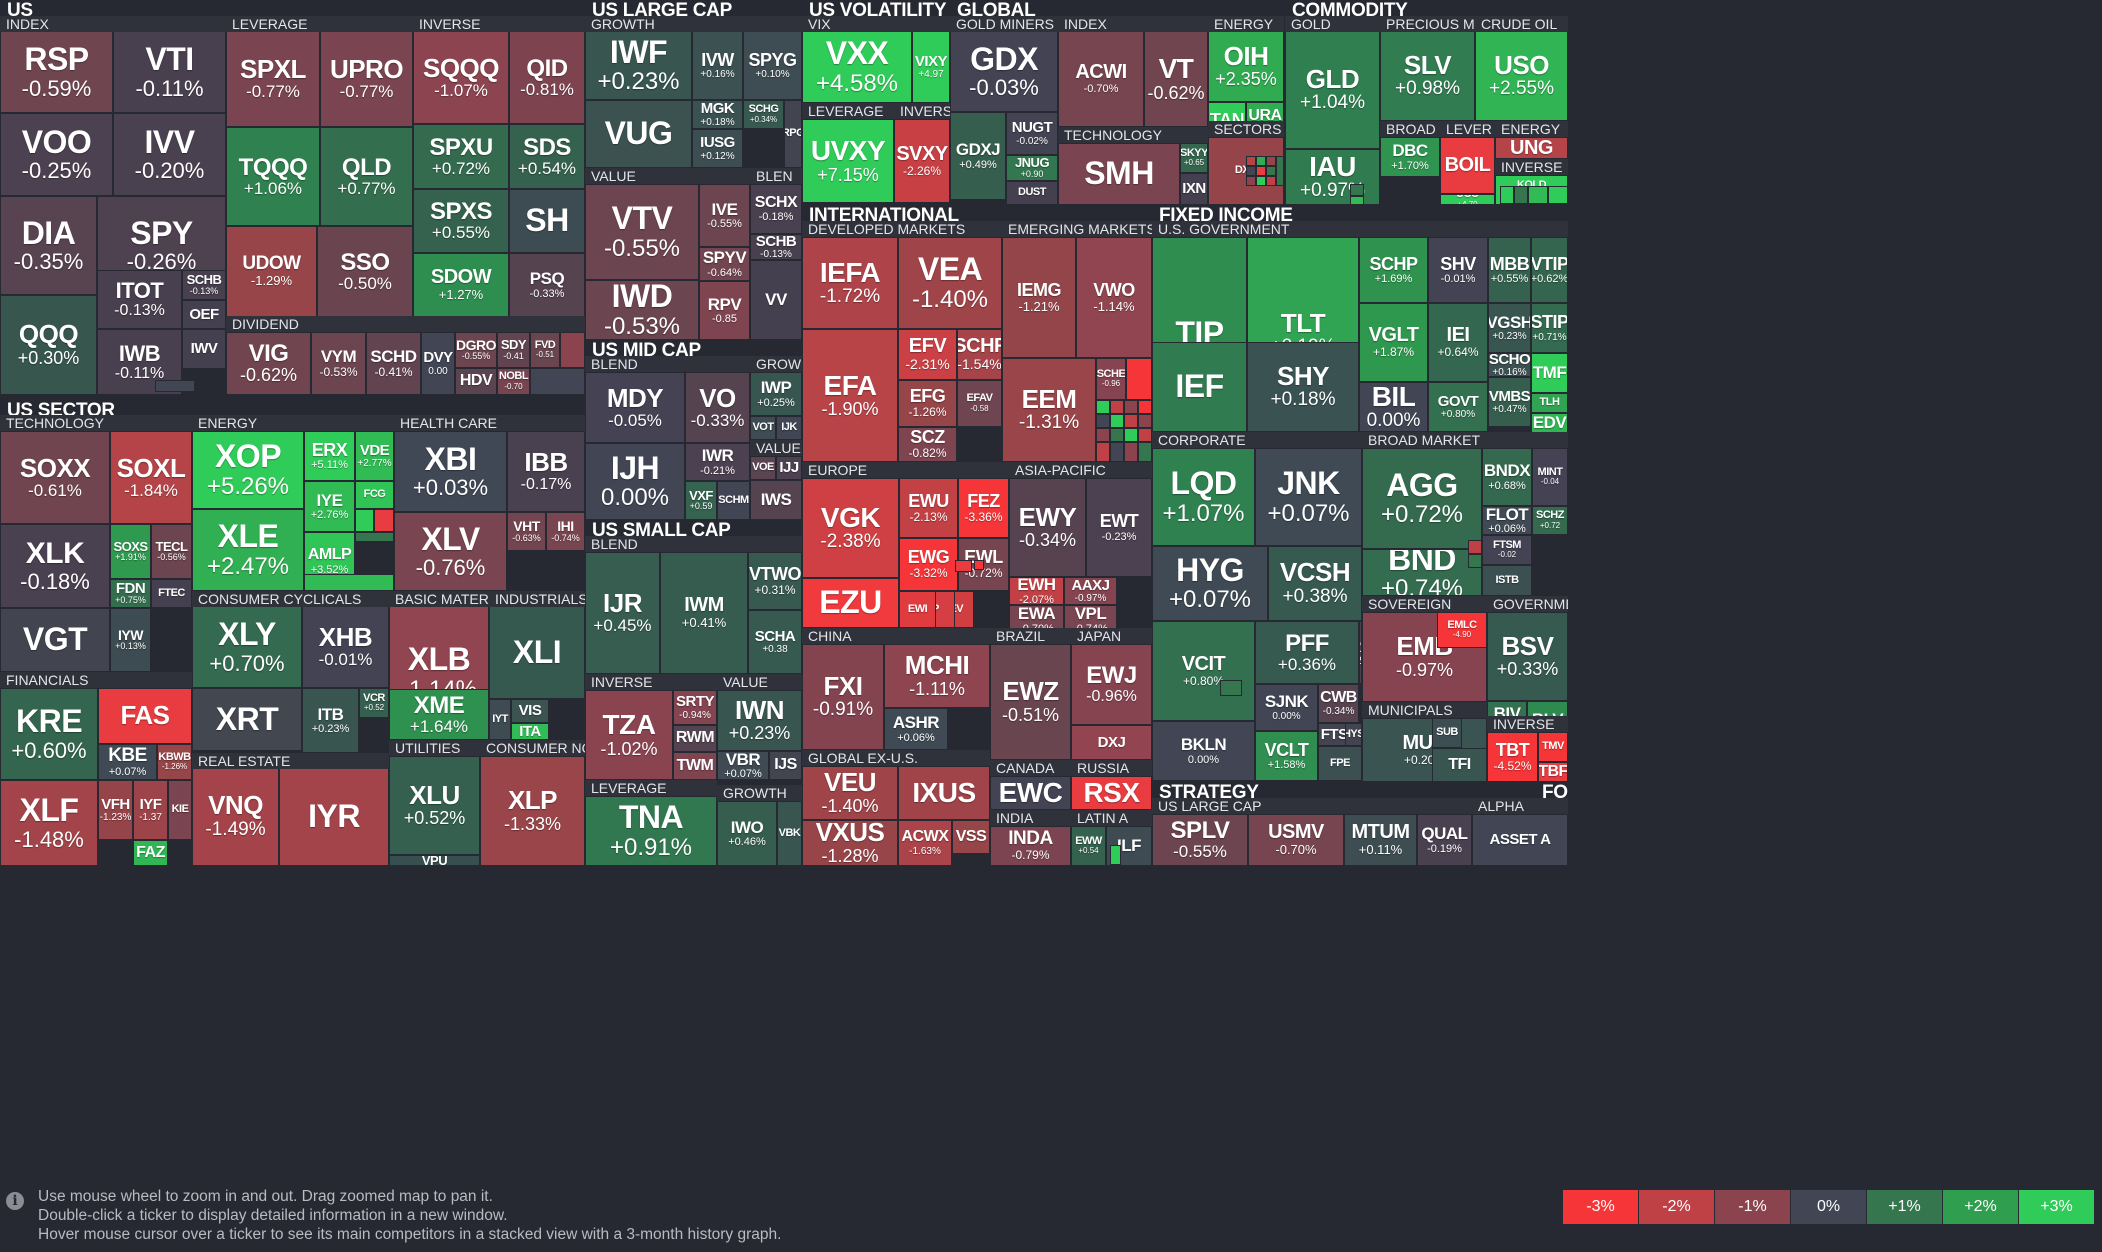 The image size is (2102, 1252). What do you see at coordinates (857, 67) in the screenshot?
I see `ticker-tile: VXX +4.58%` at bounding box center [857, 67].